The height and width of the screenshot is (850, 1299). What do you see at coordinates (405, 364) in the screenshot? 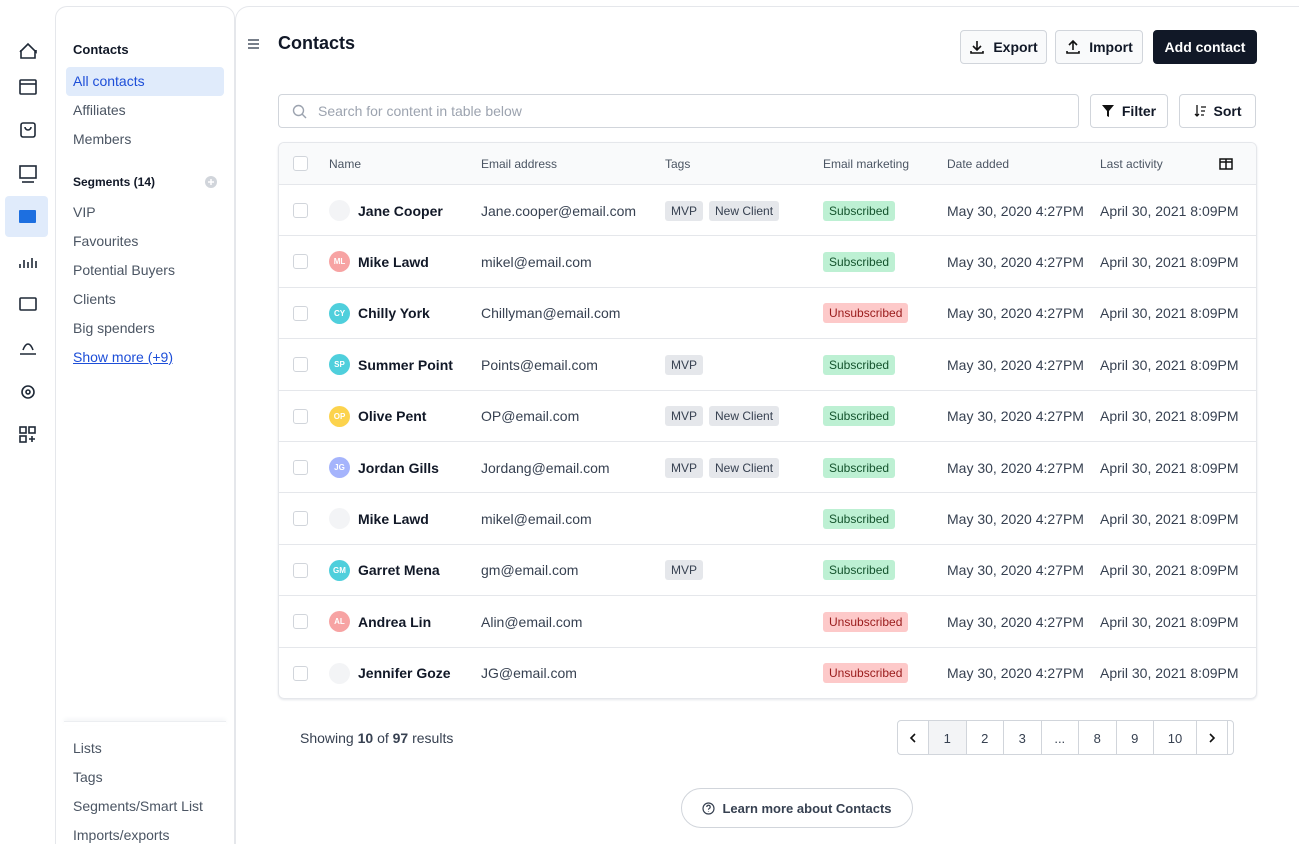
I see `contact-name: Summer Point` at bounding box center [405, 364].